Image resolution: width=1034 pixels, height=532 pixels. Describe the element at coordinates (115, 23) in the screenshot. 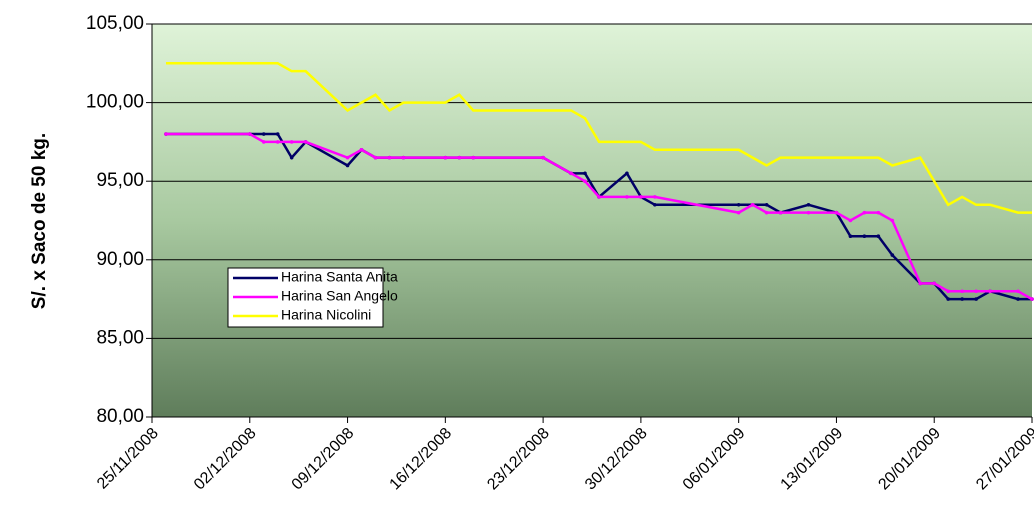

I see `y-tick-label: 105,00` at that location.